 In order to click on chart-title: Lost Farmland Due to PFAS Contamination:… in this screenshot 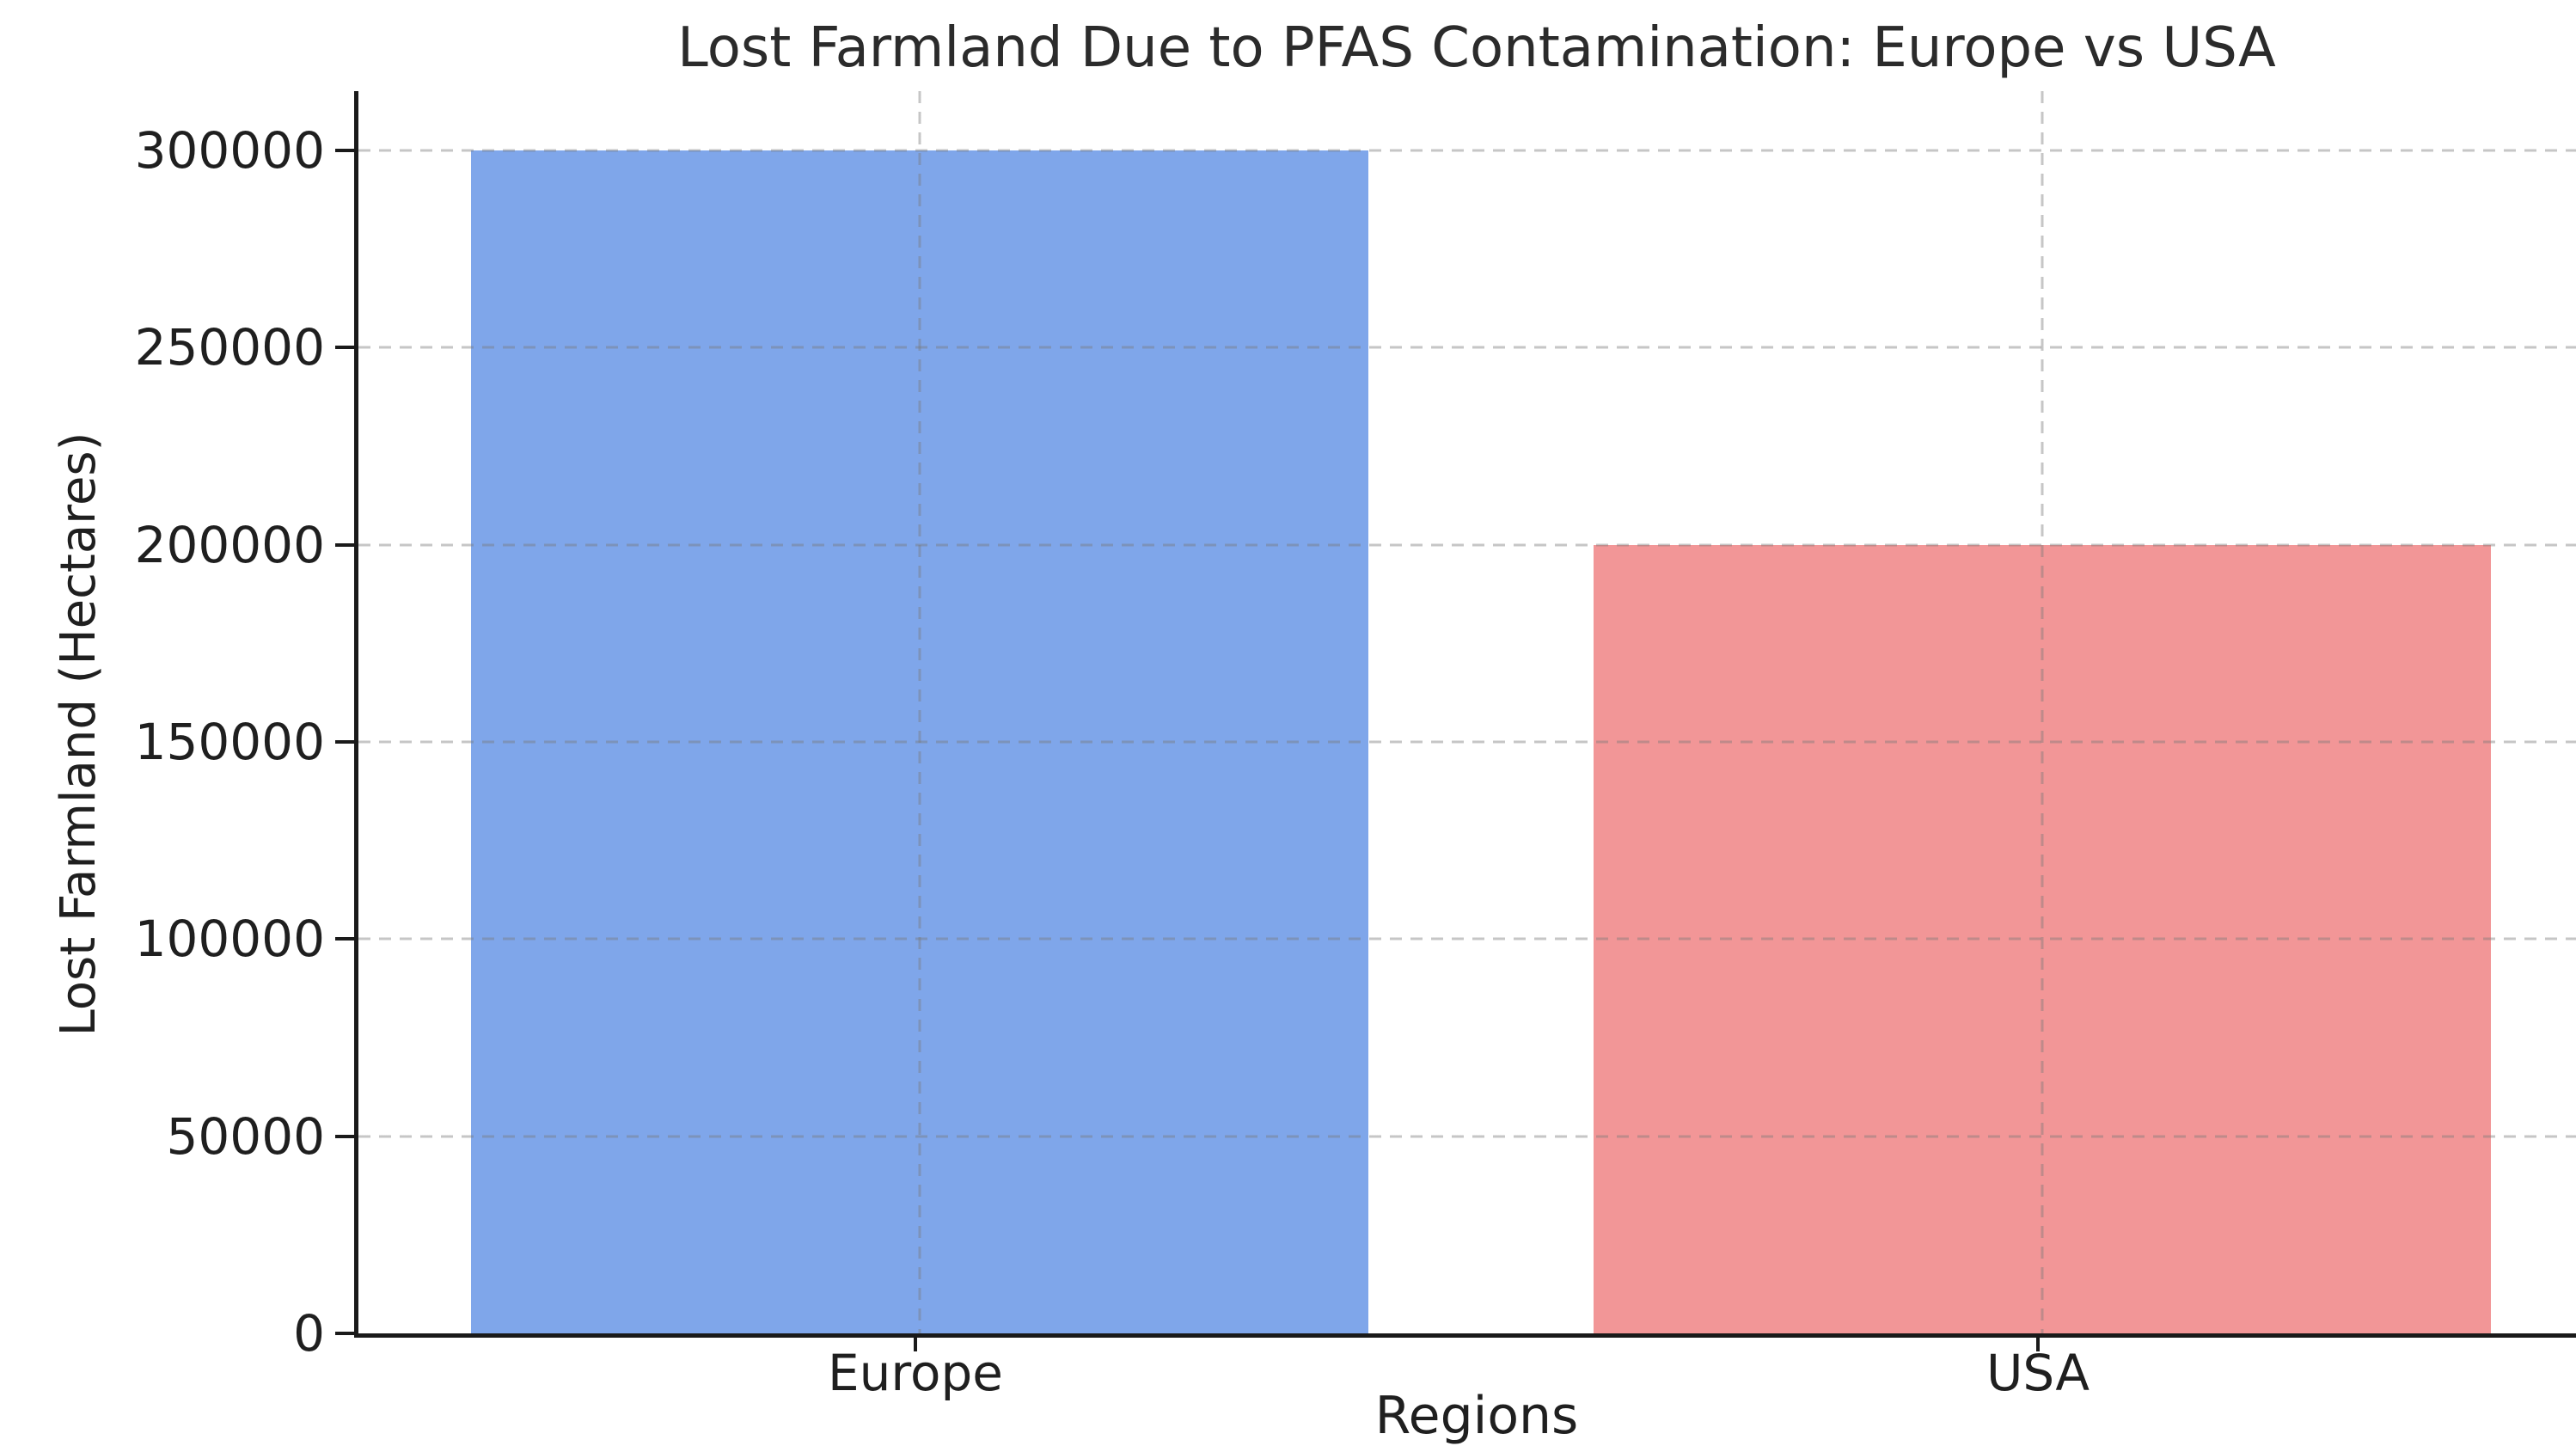, I will do `click(1476, 48)`.